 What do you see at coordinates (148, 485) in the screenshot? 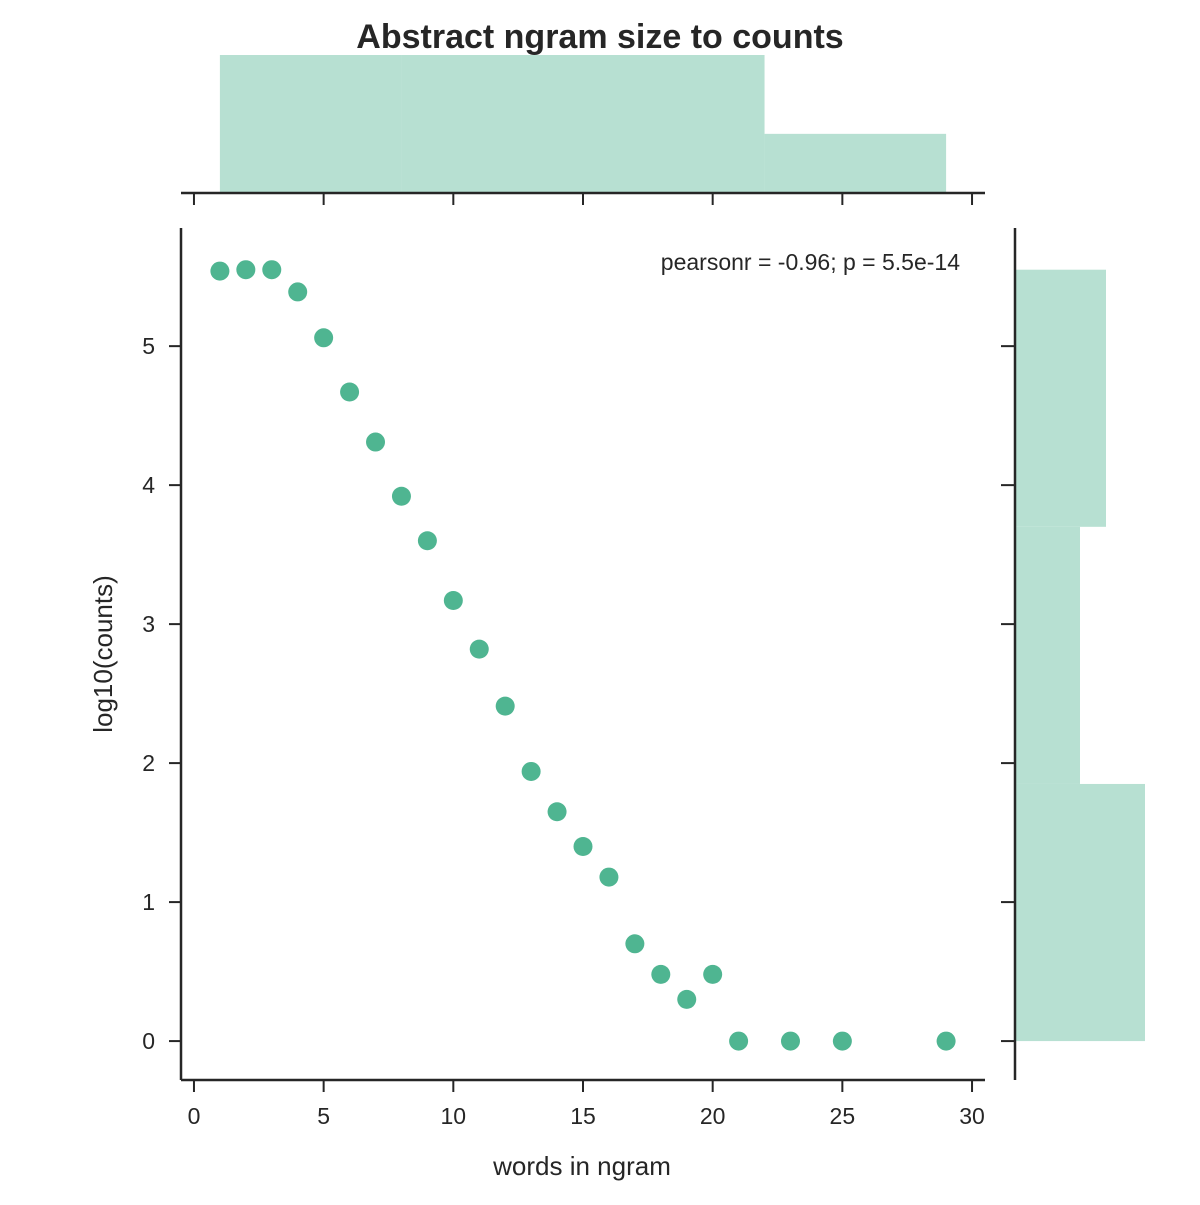
I see `y-tick-label: 4` at bounding box center [148, 485].